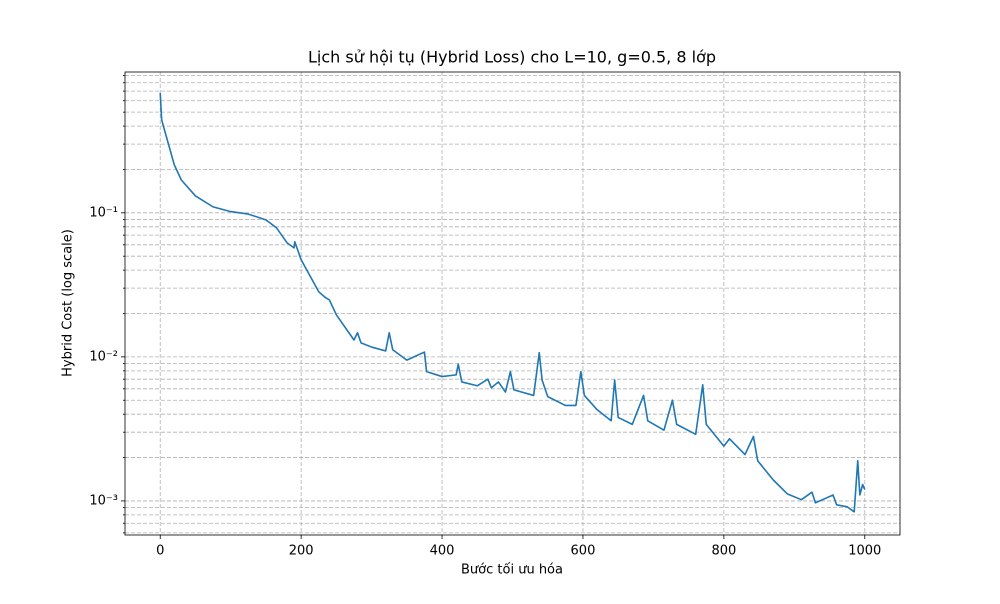 This screenshot has height=604, width=1000. I want to click on y-tick-label: 10⁻², so click(103, 356).